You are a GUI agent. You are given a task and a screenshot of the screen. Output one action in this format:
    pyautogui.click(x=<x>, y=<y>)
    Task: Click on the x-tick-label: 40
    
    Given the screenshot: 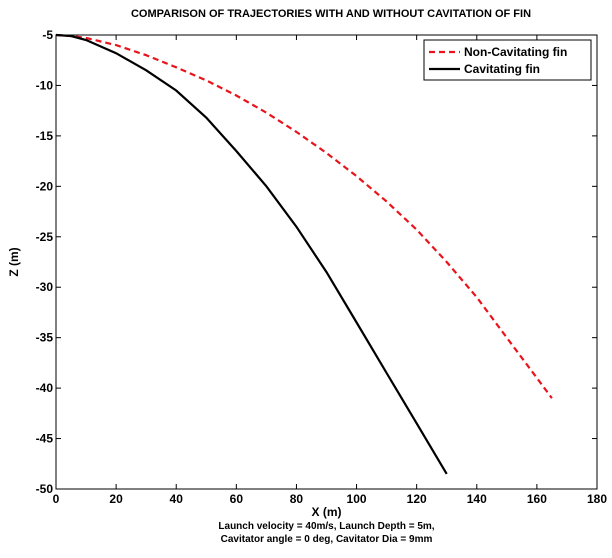 What is the action you would take?
    pyautogui.click(x=177, y=499)
    